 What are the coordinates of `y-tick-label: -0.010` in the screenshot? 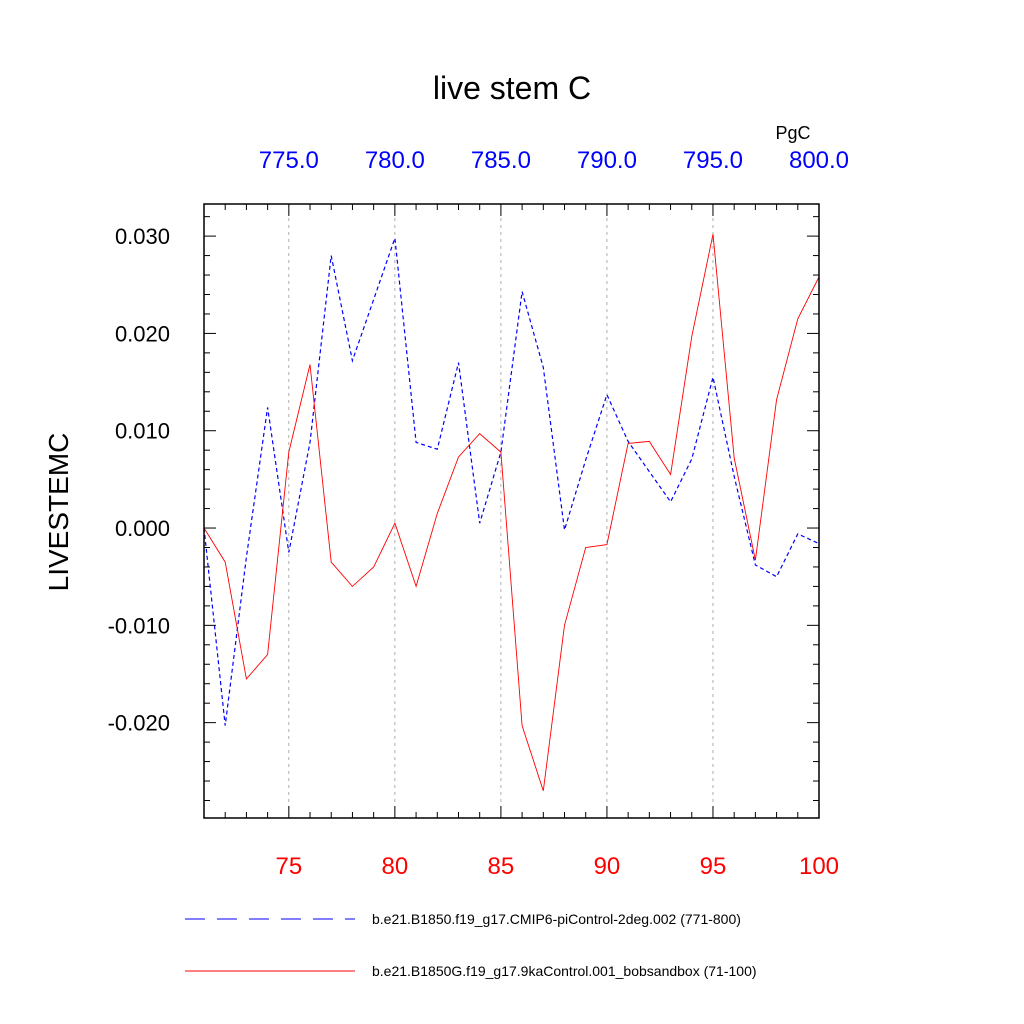 It's located at (139, 625).